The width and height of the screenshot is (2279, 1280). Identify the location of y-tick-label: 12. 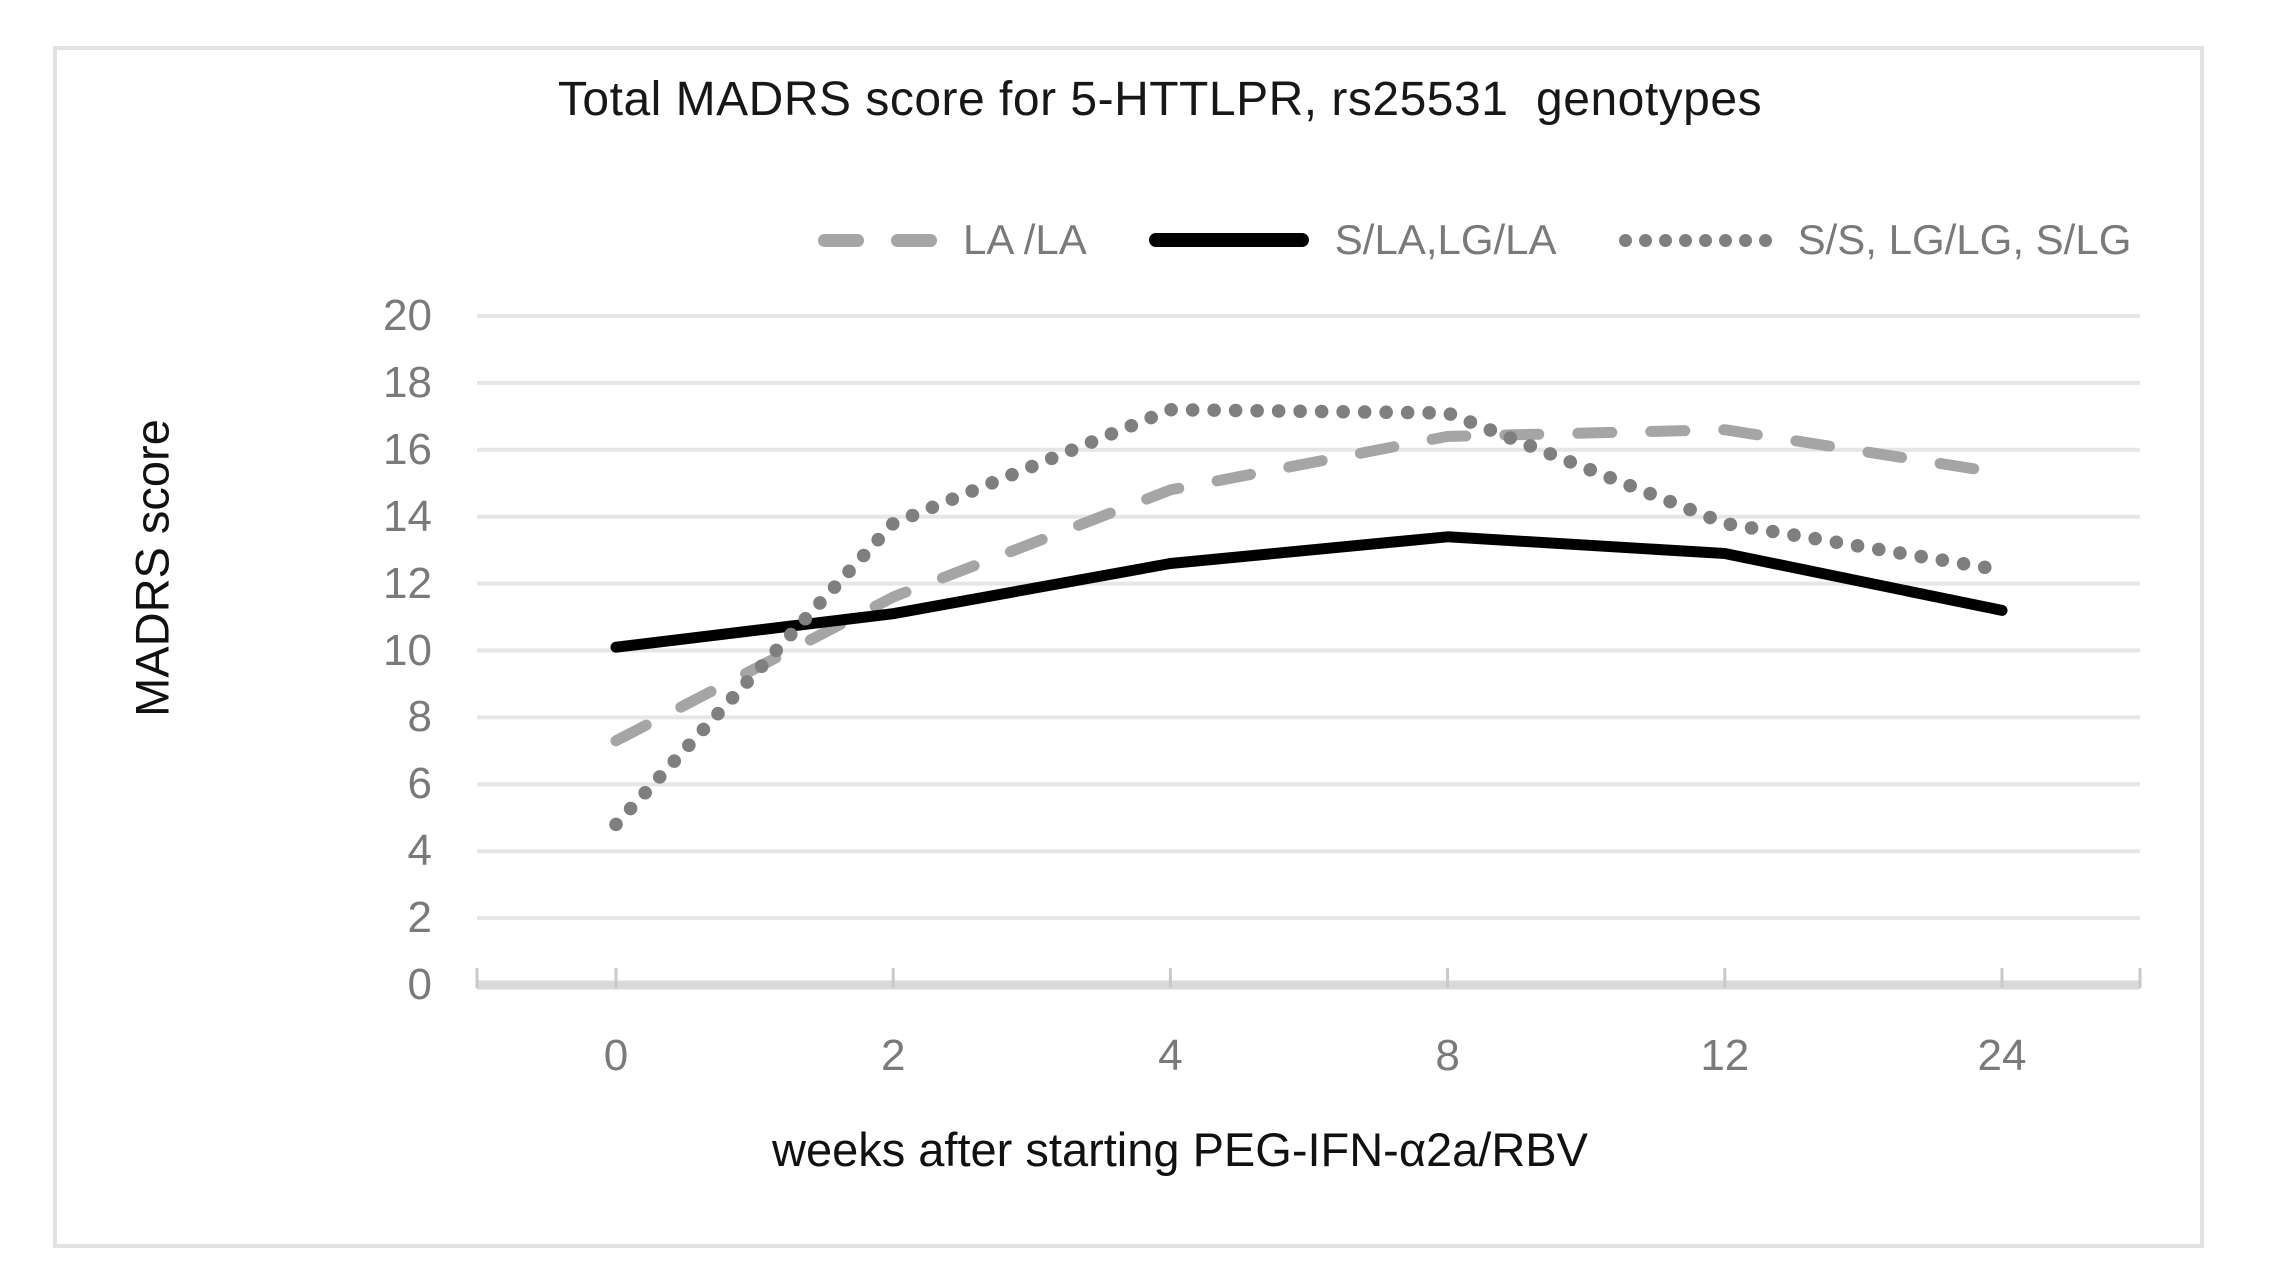
(407, 583).